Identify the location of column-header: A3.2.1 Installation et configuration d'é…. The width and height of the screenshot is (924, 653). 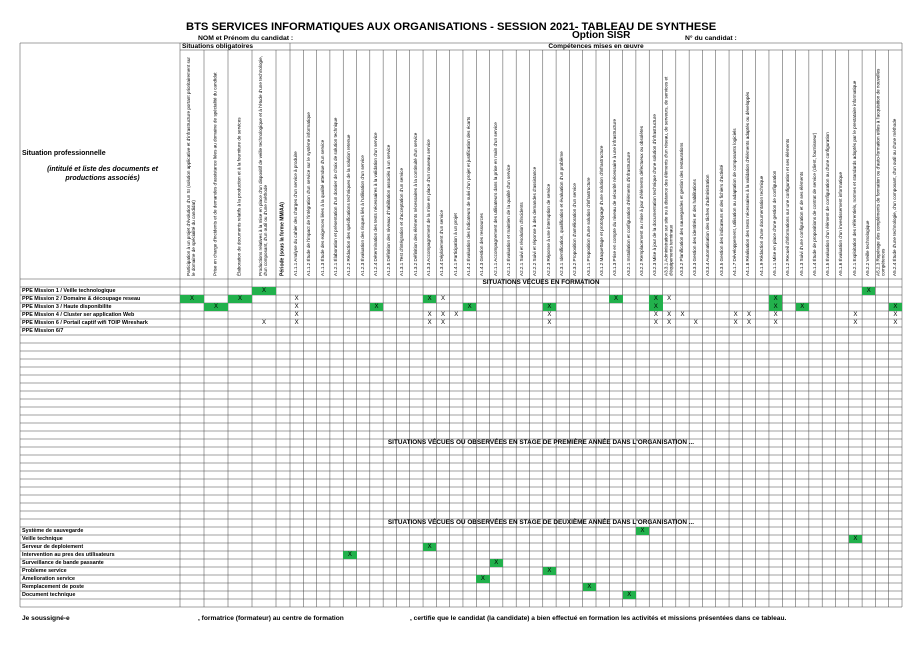
(628, 213).